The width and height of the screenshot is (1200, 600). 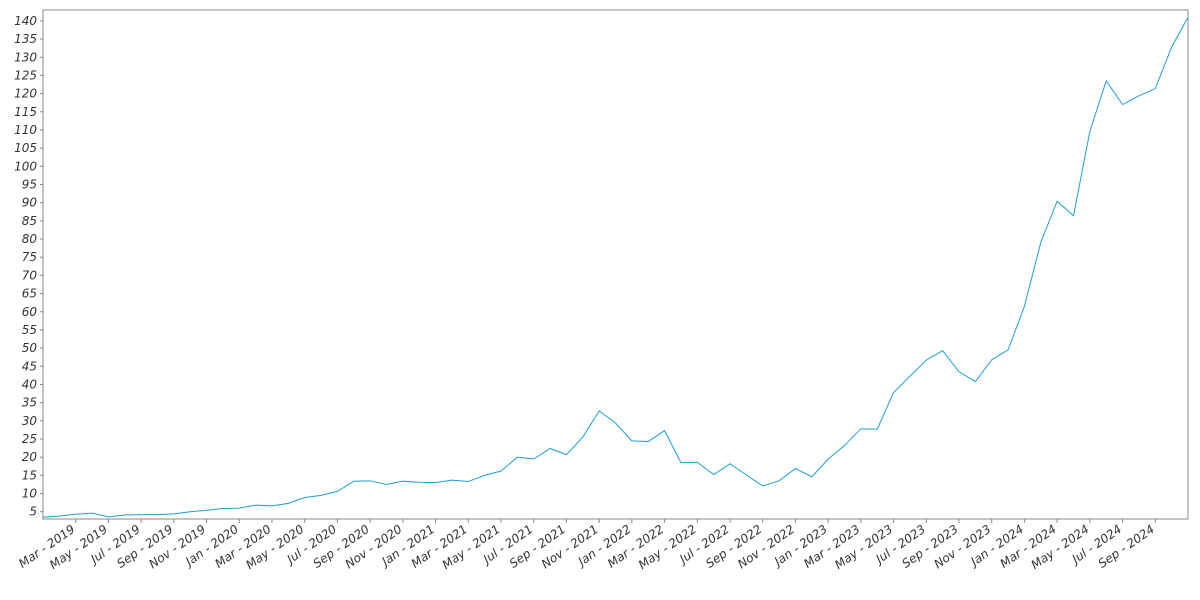 I want to click on y-tick-label: 5, so click(x=33, y=512).